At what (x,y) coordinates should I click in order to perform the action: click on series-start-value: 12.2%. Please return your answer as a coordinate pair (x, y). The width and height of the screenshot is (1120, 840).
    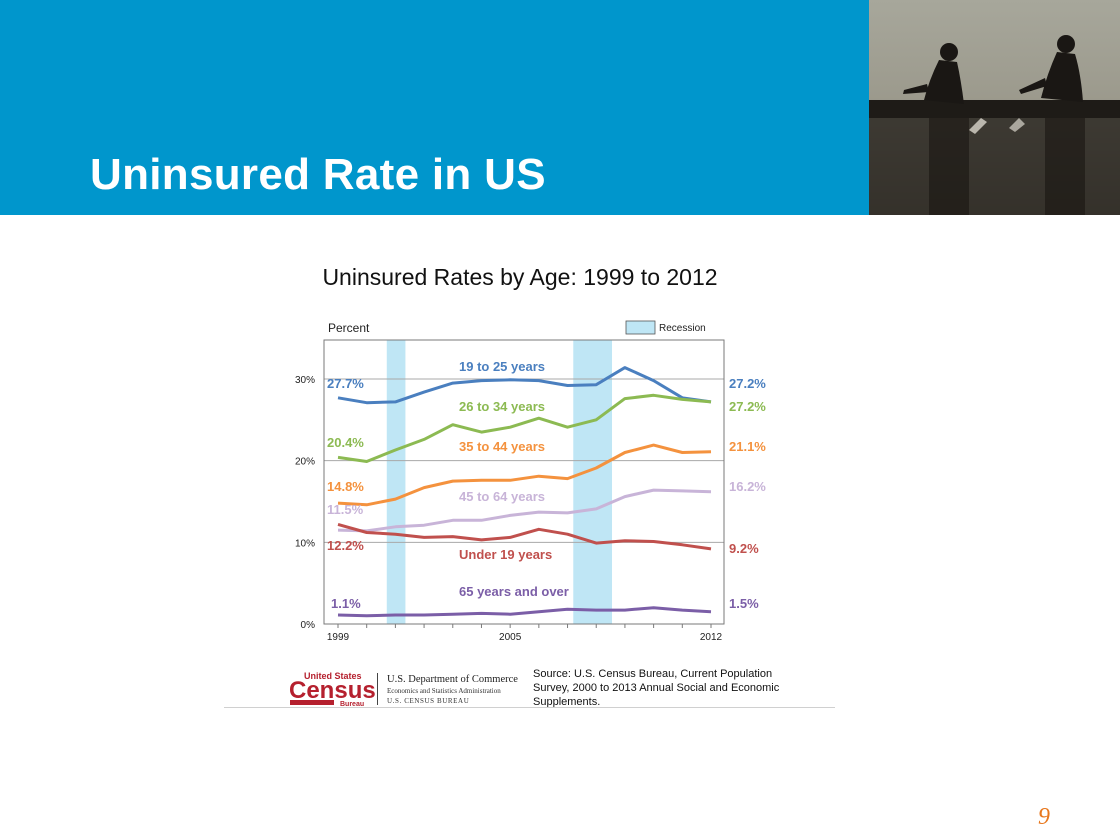
    Looking at the image, I should click on (345, 545).